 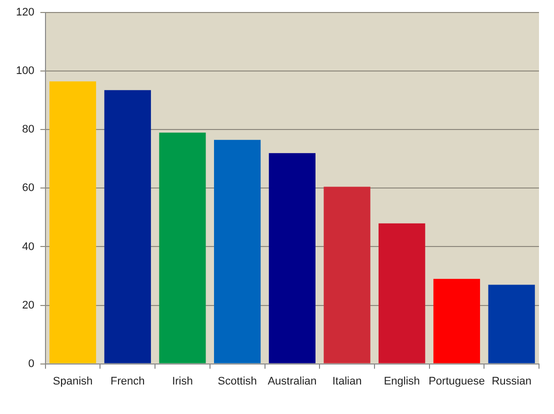 What do you see at coordinates (28, 305) in the screenshot?
I see `y-tick-label: 20` at bounding box center [28, 305].